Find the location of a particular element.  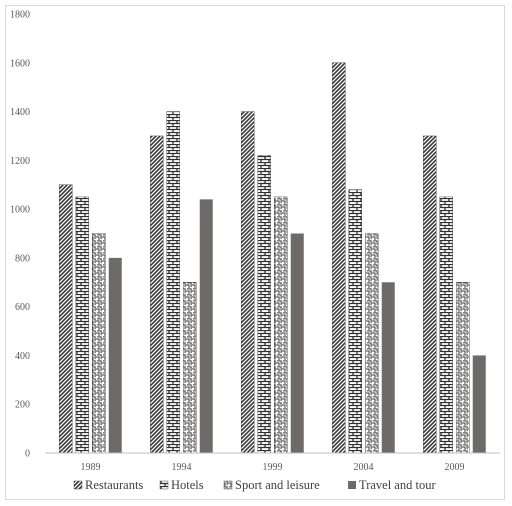

bar-sport-and-leisure-2004 is located at coordinates (372, 343).